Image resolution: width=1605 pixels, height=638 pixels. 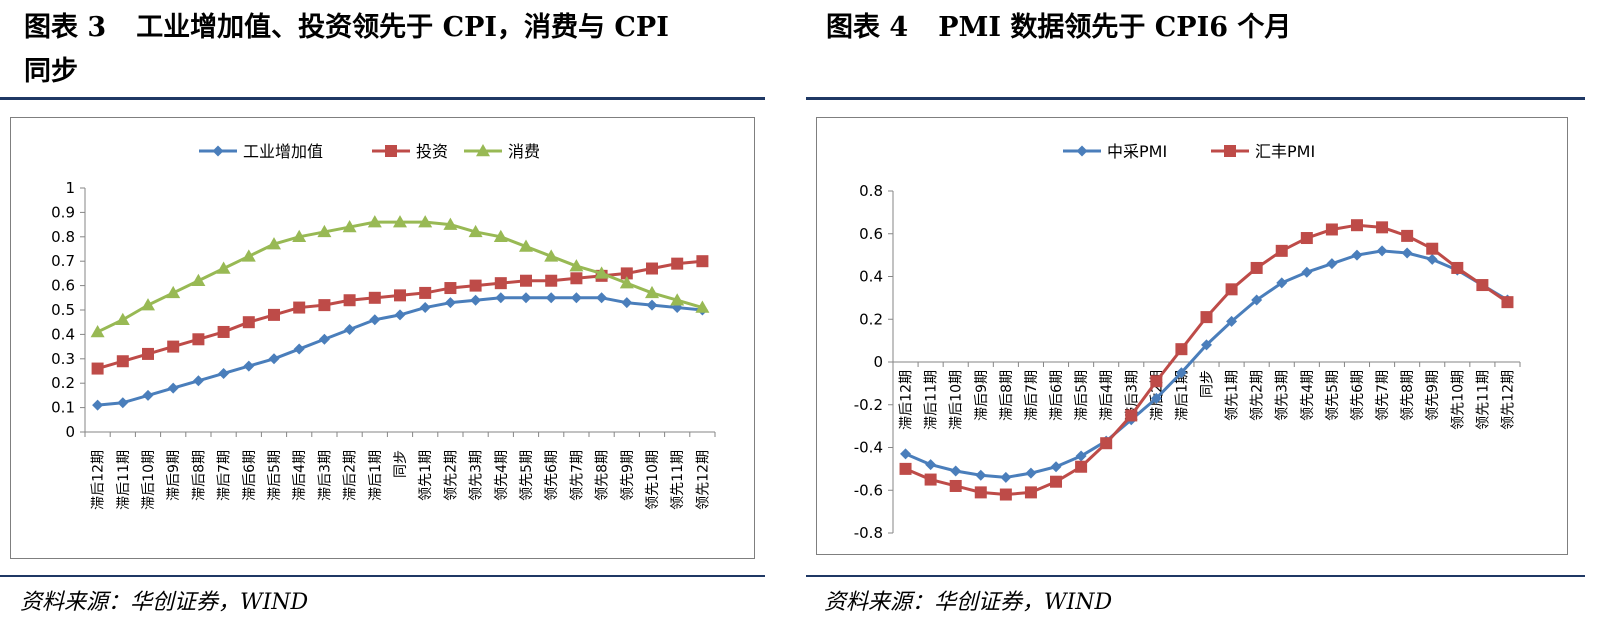 I want to click on y-tick-label: -0.2, so click(x=868, y=405).